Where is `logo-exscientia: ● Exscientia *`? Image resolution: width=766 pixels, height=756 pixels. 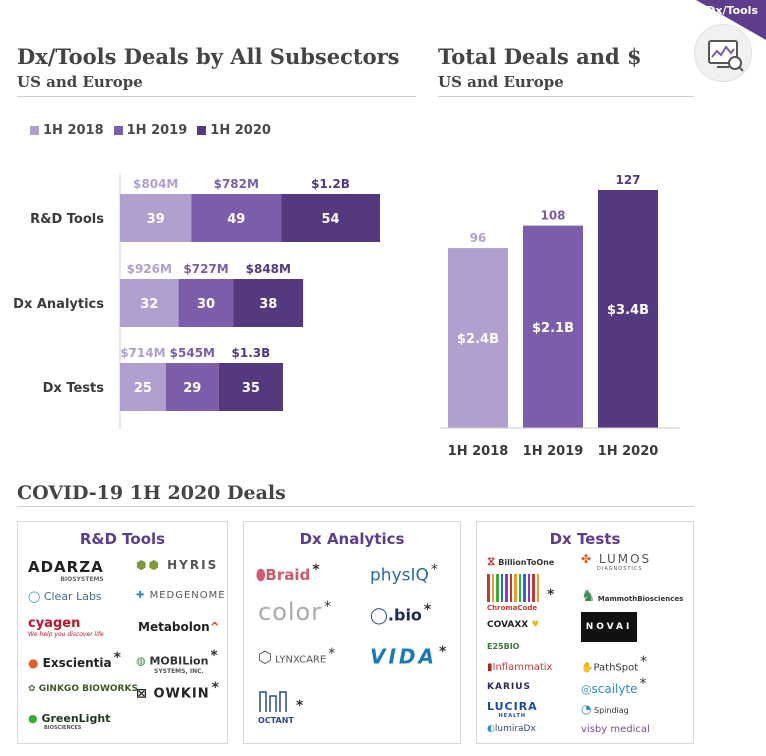 logo-exscientia: ● Exscientia * is located at coordinates (74, 660).